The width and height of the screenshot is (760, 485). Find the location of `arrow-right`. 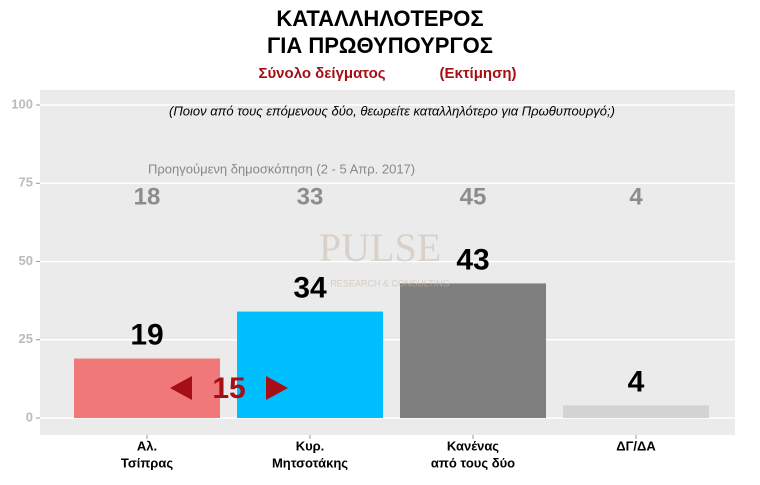

arrow-right is located at coordinates (277, 388).